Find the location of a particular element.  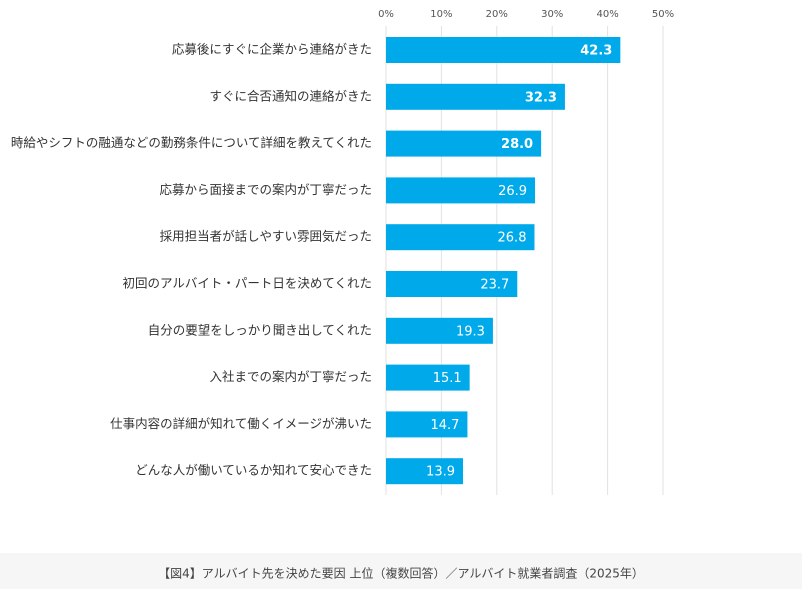

caption-band is located at coordinates (401, 571).